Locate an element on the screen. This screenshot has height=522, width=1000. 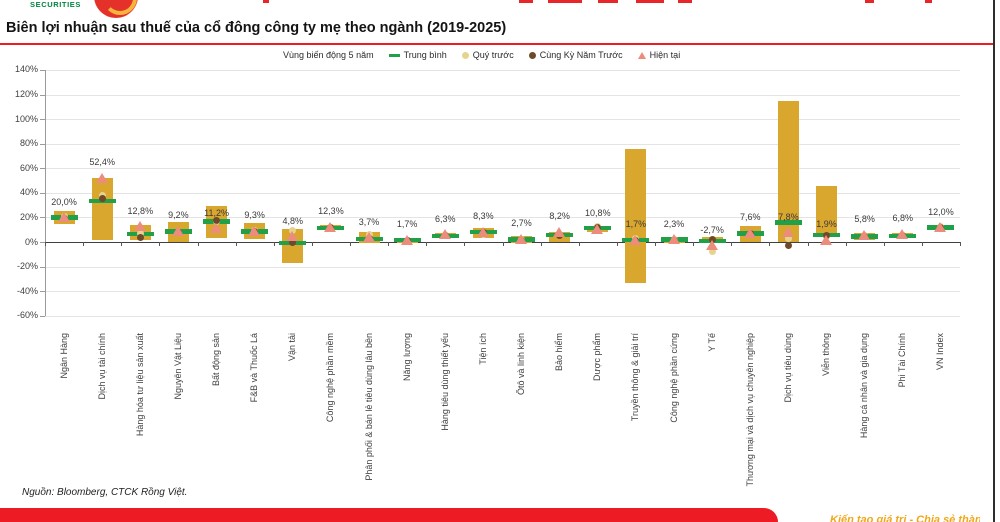
data-label: -2,7% is located at coordinates (712, 229).